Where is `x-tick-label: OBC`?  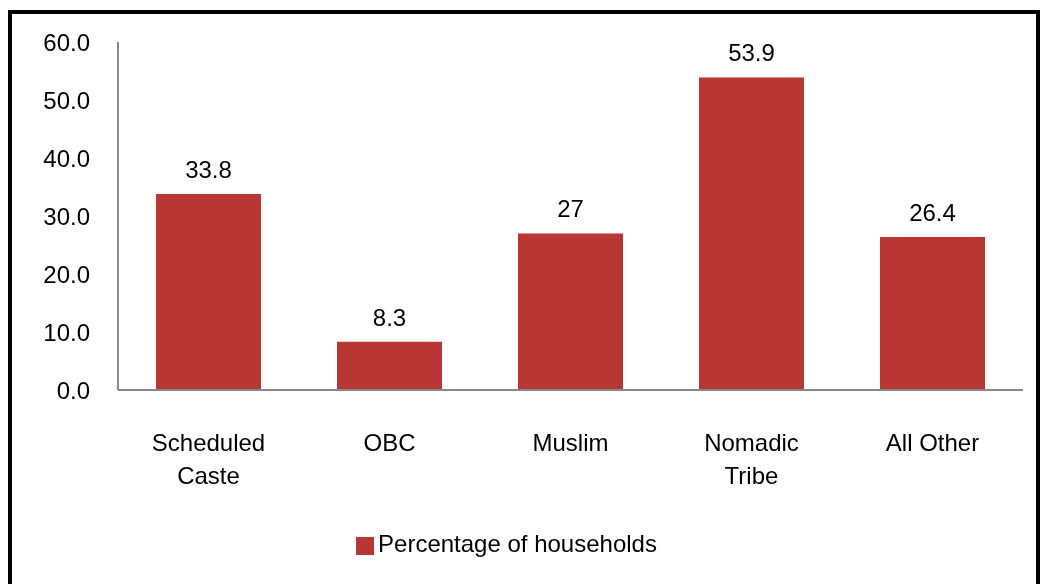
x-tick-label: OBC is located at coordinates (389, 442).